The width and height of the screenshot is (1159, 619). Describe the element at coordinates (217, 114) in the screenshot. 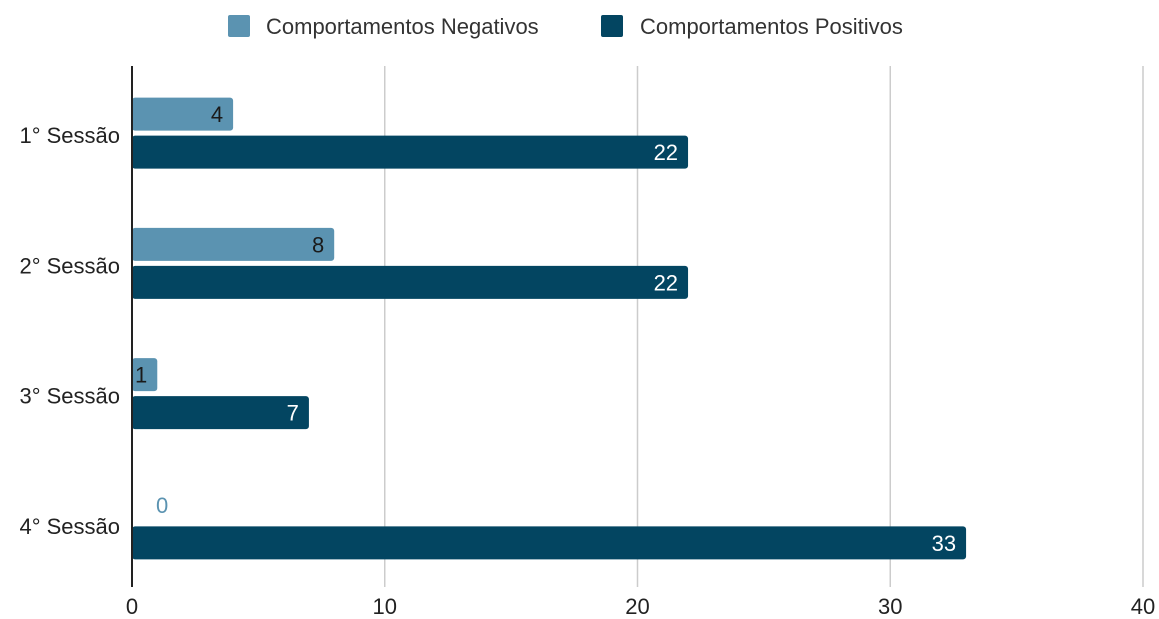

I see `bar-label-negativos-1: 4` at that location.